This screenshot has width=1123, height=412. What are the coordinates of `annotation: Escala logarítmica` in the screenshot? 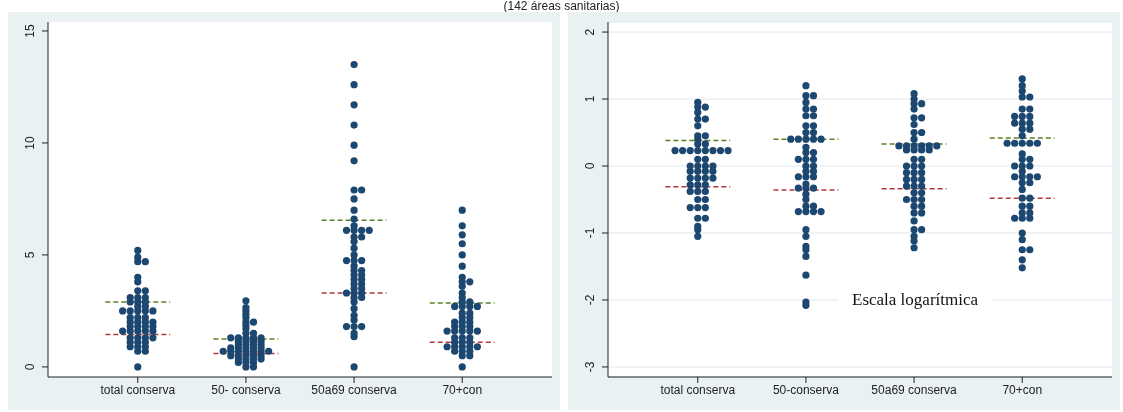 It's located at (915, 300).